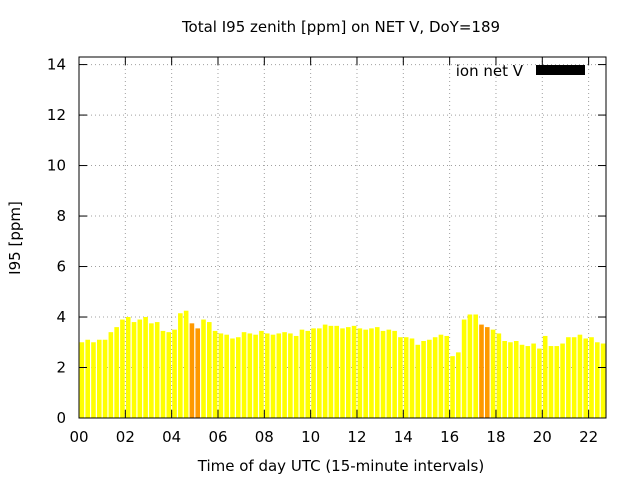 The image size is (640, 480). I want to click on y-tick-label: 4, so click(61, 317).